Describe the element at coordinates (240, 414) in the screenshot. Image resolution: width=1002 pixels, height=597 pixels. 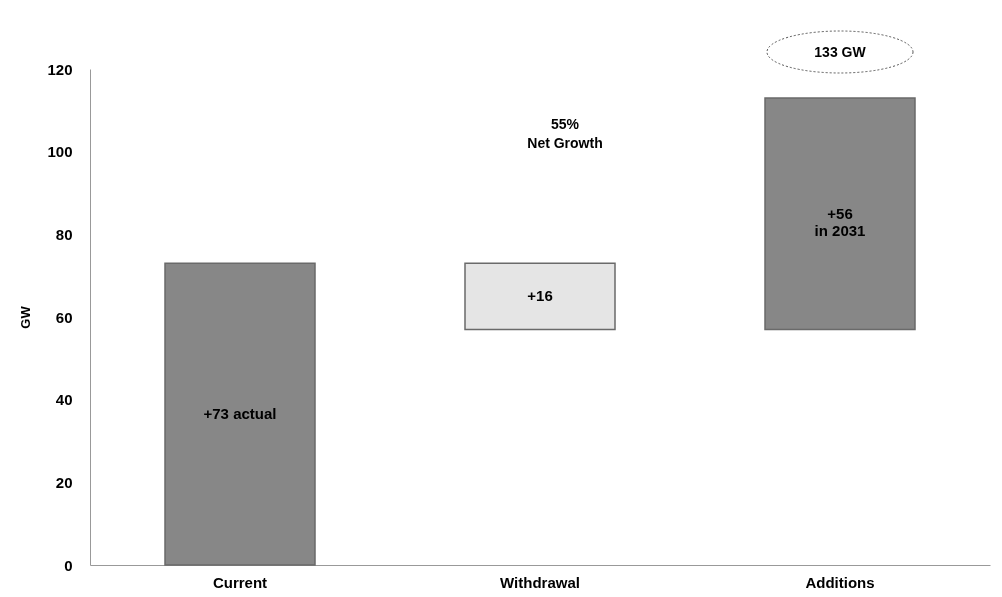
I see `data-label: +73 actual` at that location.